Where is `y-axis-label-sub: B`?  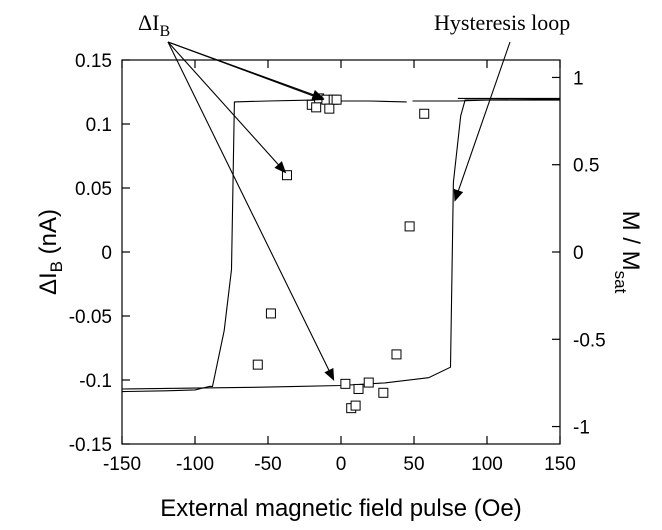 y-axis-label-sub: B is located at coordinates (56, 266).